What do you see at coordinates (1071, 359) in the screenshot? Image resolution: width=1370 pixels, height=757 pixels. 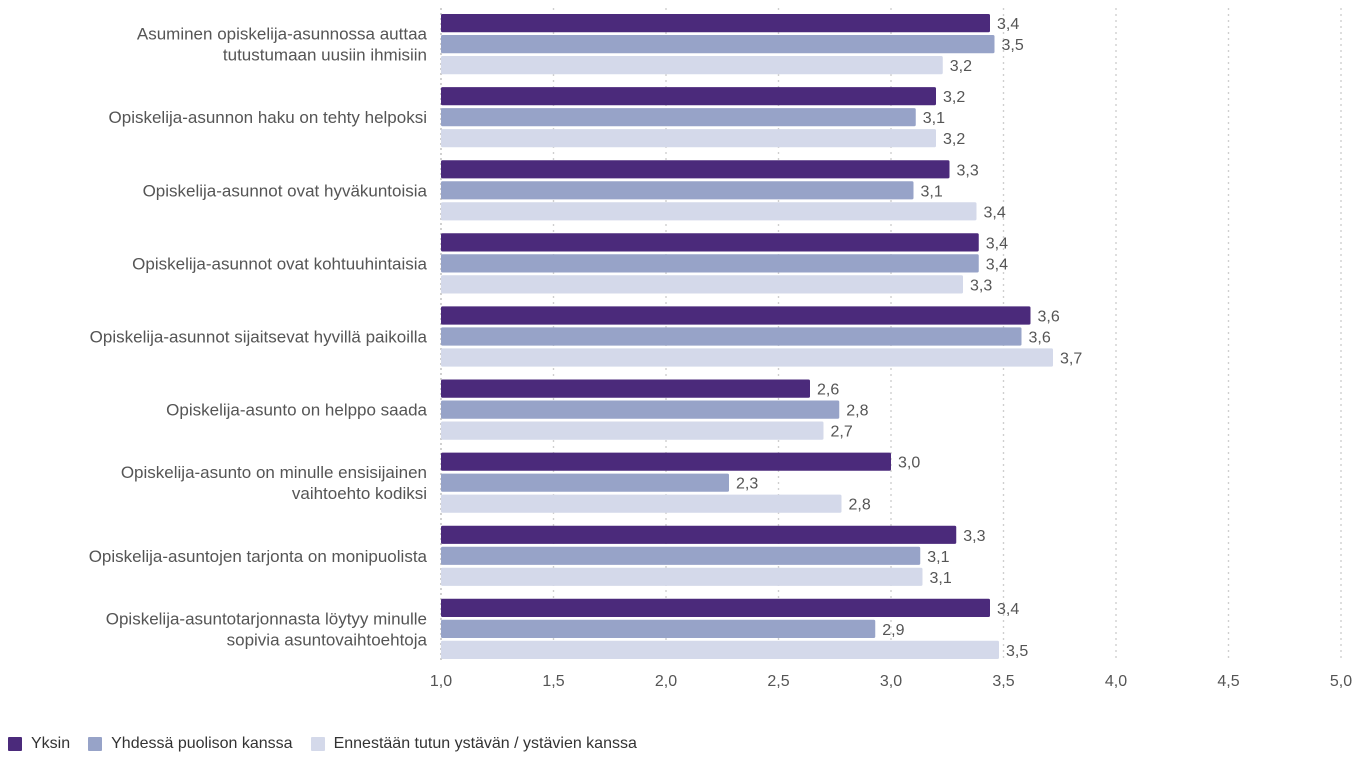 I see `data-label: 3,7` at bounding box center [1071, 359].